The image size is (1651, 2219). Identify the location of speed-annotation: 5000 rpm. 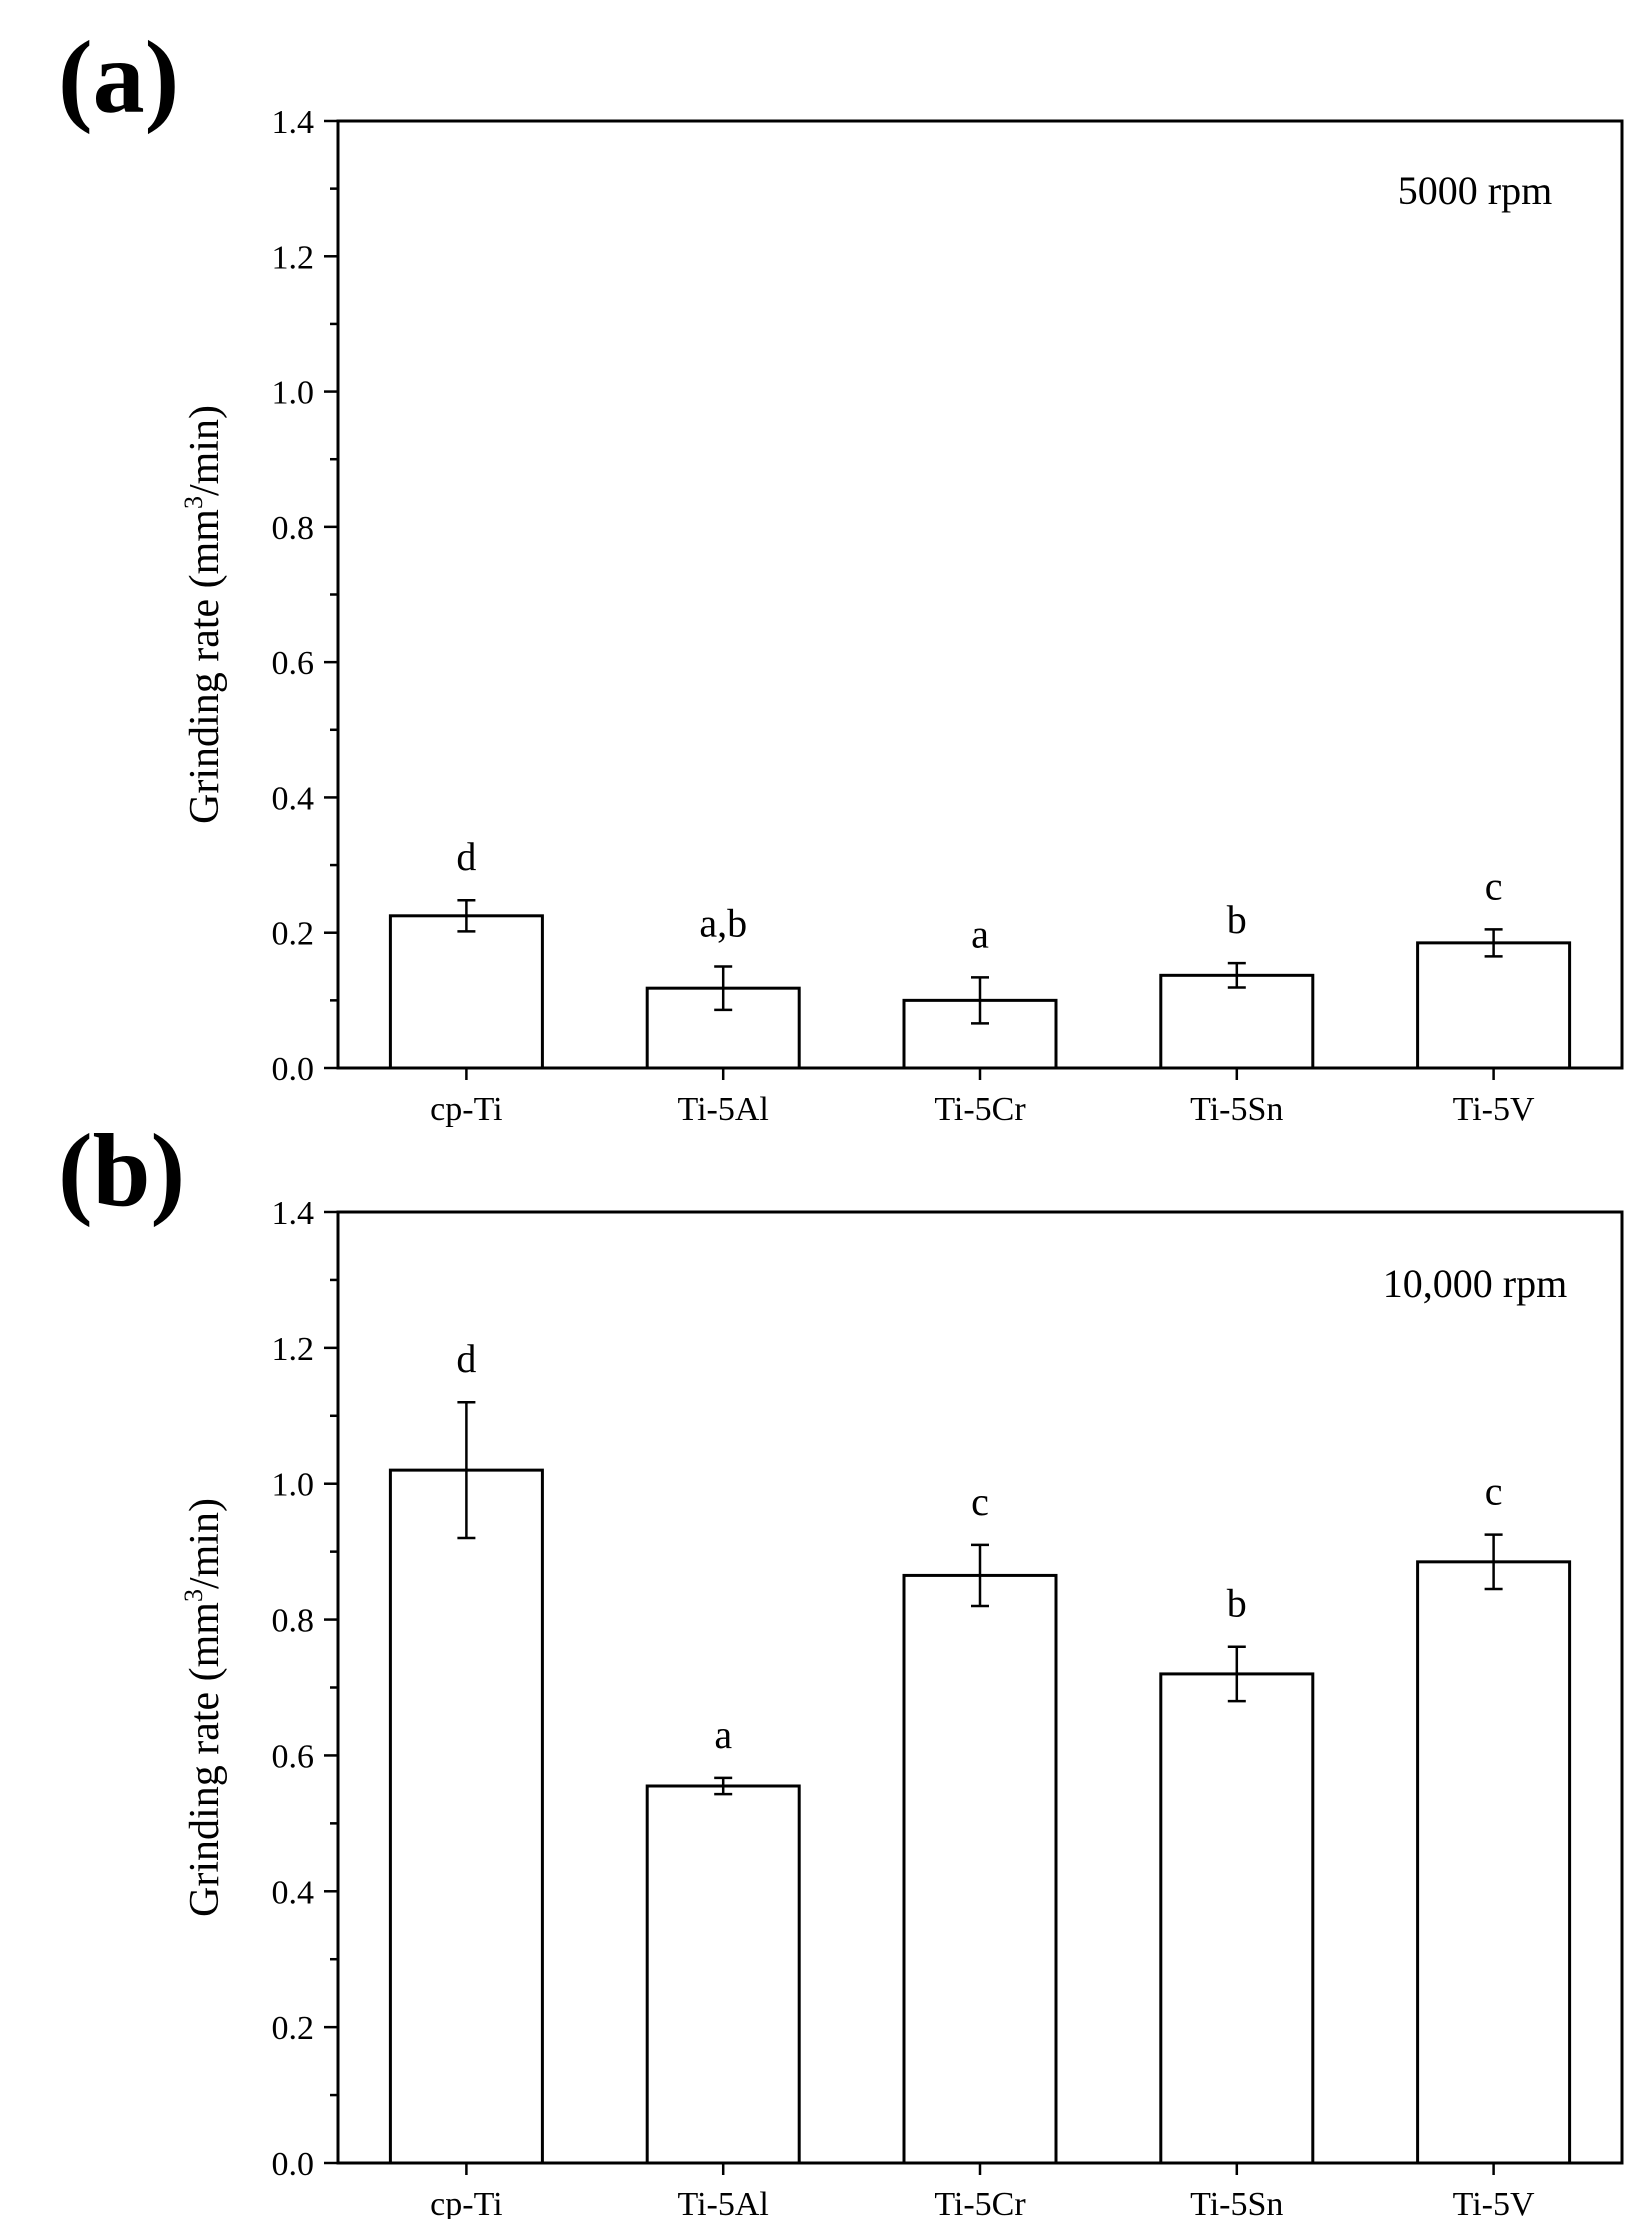
(1475, 190).